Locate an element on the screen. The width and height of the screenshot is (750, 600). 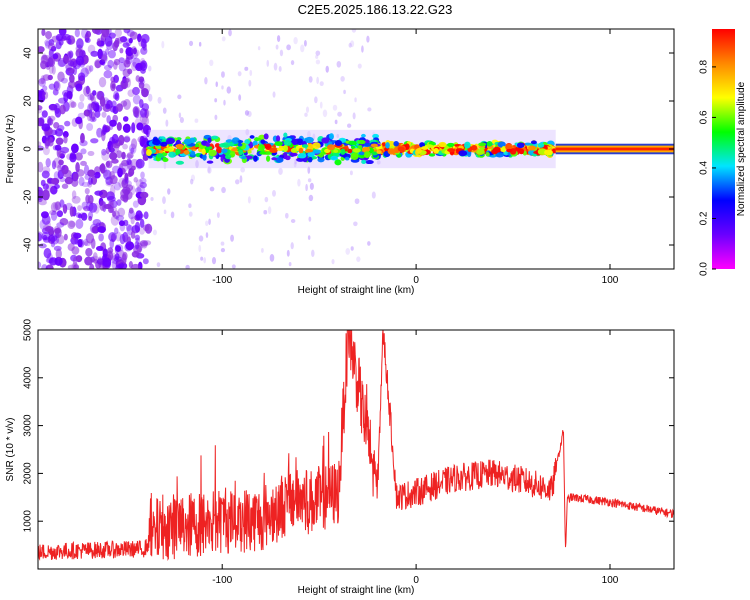
y-axis-label-top: Frequency (Hz) is located at coordinates (10, 149).